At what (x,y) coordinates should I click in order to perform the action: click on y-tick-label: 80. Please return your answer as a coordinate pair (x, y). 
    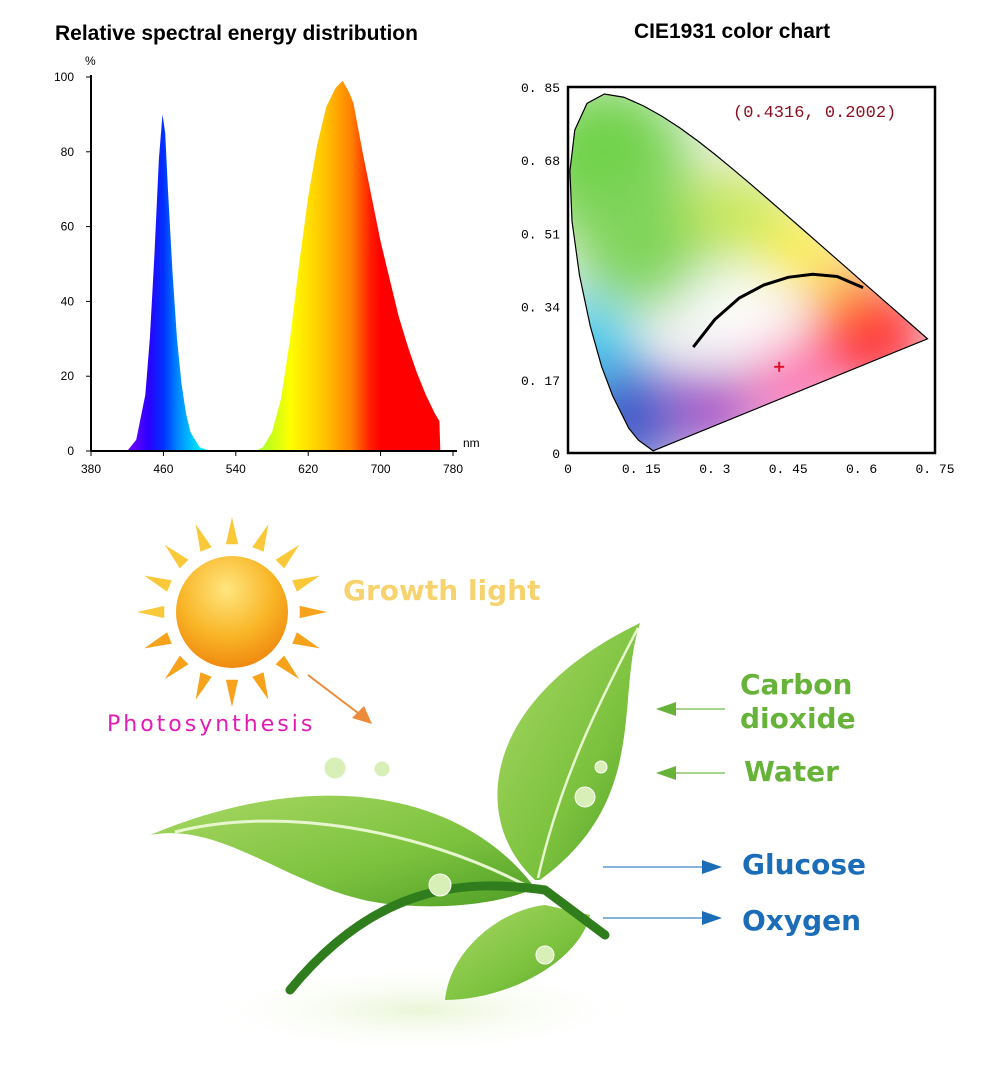
    Looking at the image, I should click on (68, 152).